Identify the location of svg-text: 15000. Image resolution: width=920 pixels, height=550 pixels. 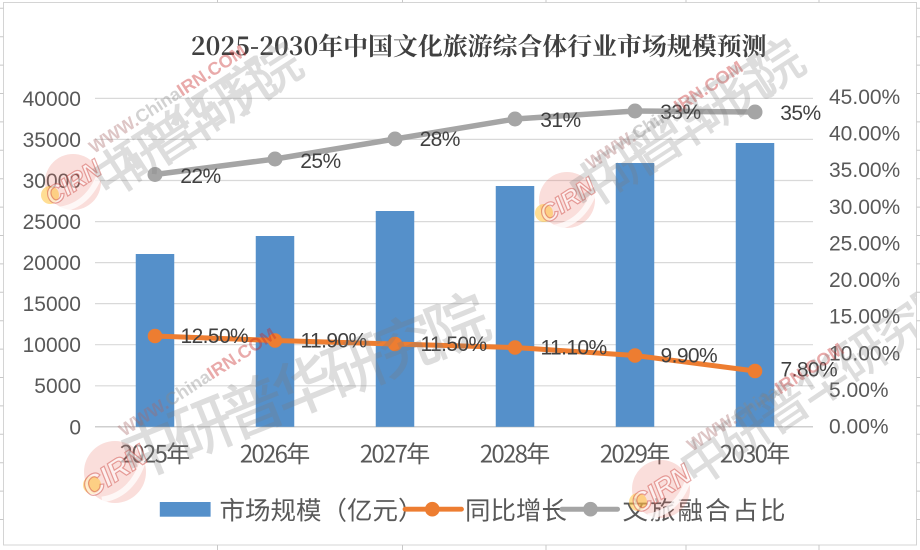
(52, 304).